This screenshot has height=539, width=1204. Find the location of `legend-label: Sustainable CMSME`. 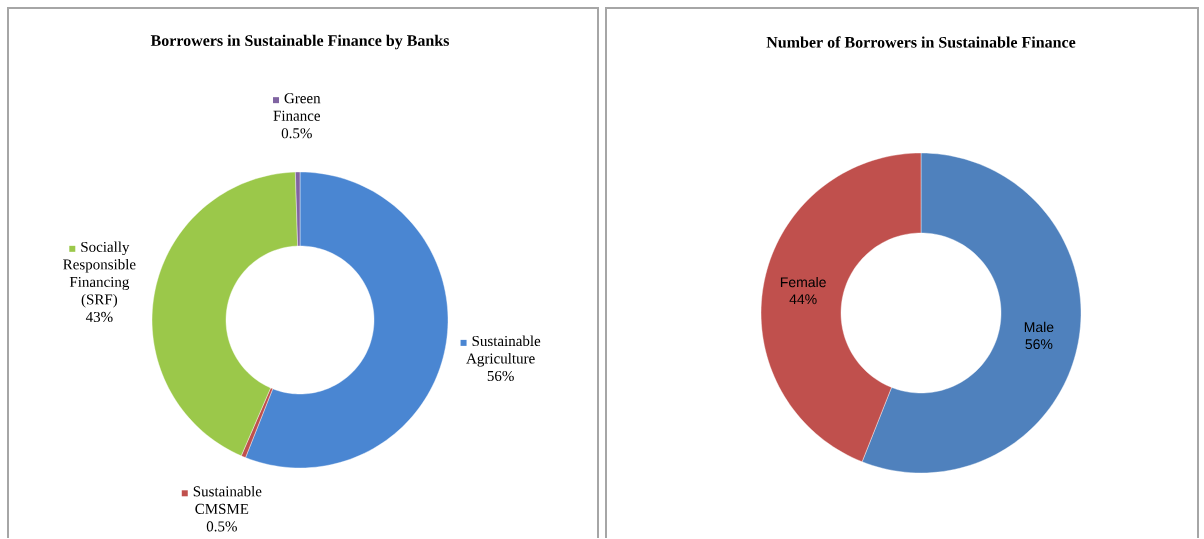

legend-label: Sustainable CMSME is located at coordinates (227, 499).